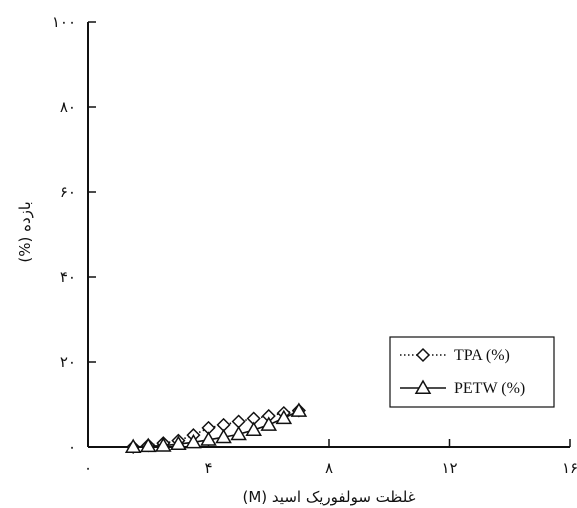  I want to click on y-tick-label: ۴۰, so click(68, 277).